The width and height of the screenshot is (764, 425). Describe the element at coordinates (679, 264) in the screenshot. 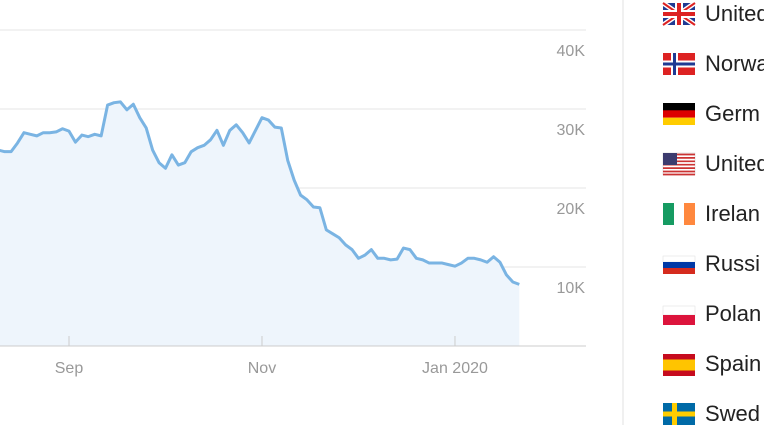

I see `flag-russia` at that location.